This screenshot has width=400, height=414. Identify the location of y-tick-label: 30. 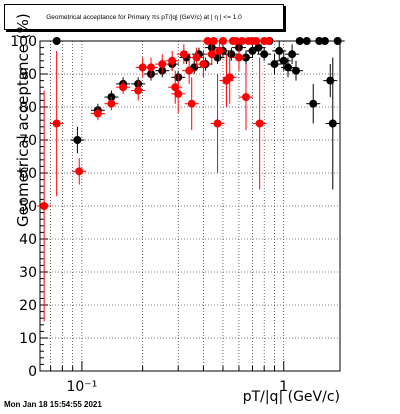
(28, 273).